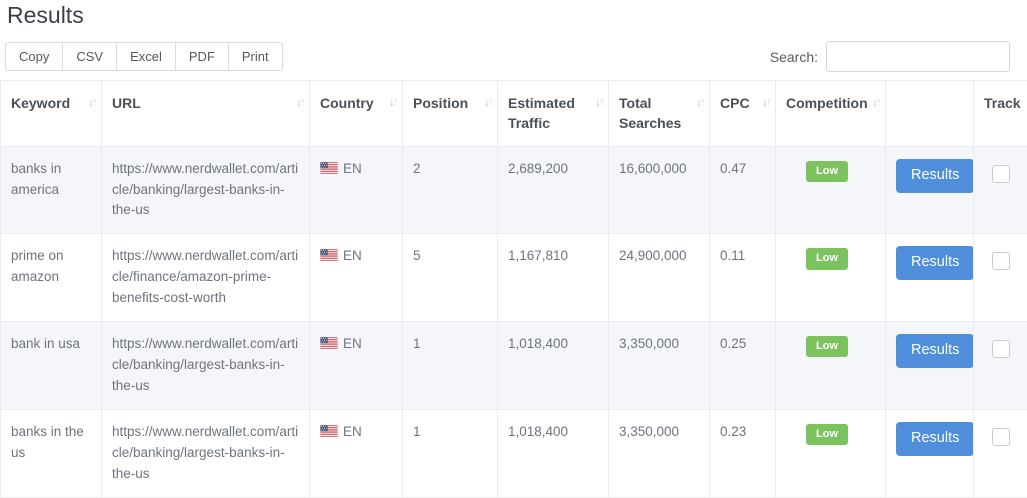  Describe the element at coordinates (743, 114) in the screenshot. I see `column-header-cpc: CPC ↓↑` at that location.